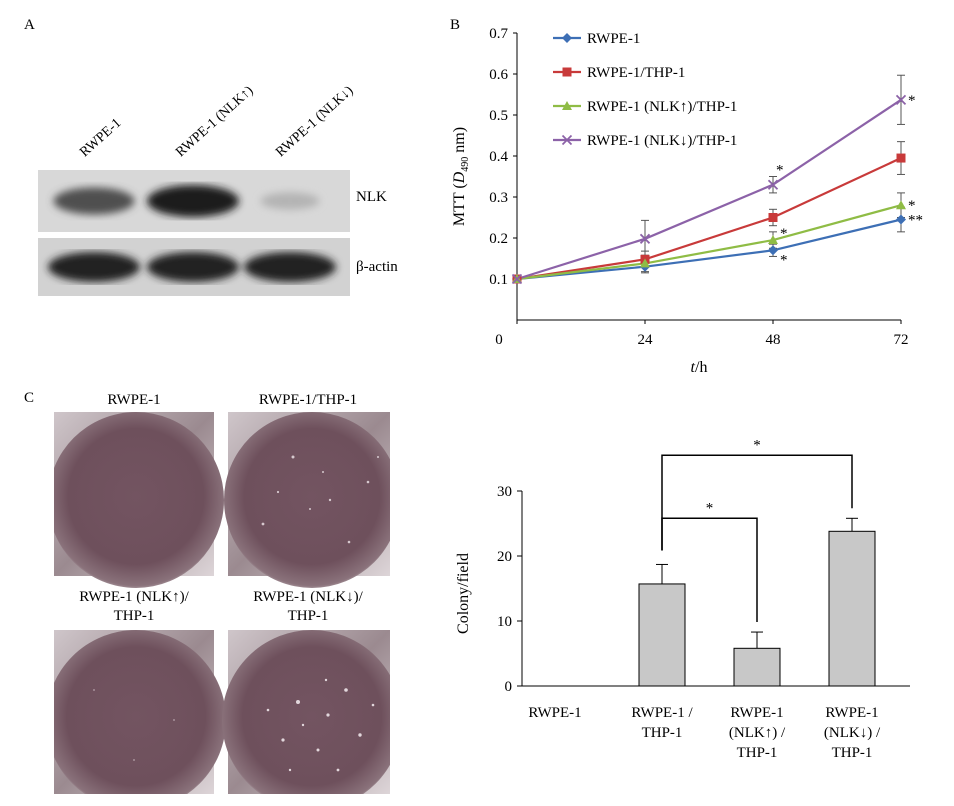 The image size is (954, 806). Describe the element at coordinates (498, 239) in the screenshot. I see `y-tick-label-1: 0.2` at that location.